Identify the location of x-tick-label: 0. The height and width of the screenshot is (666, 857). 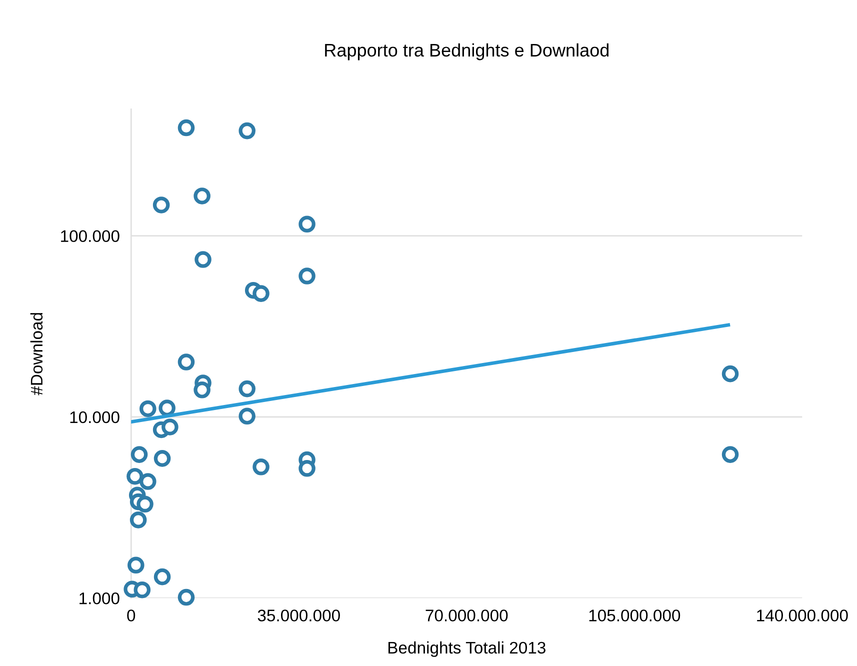
(131, 616).